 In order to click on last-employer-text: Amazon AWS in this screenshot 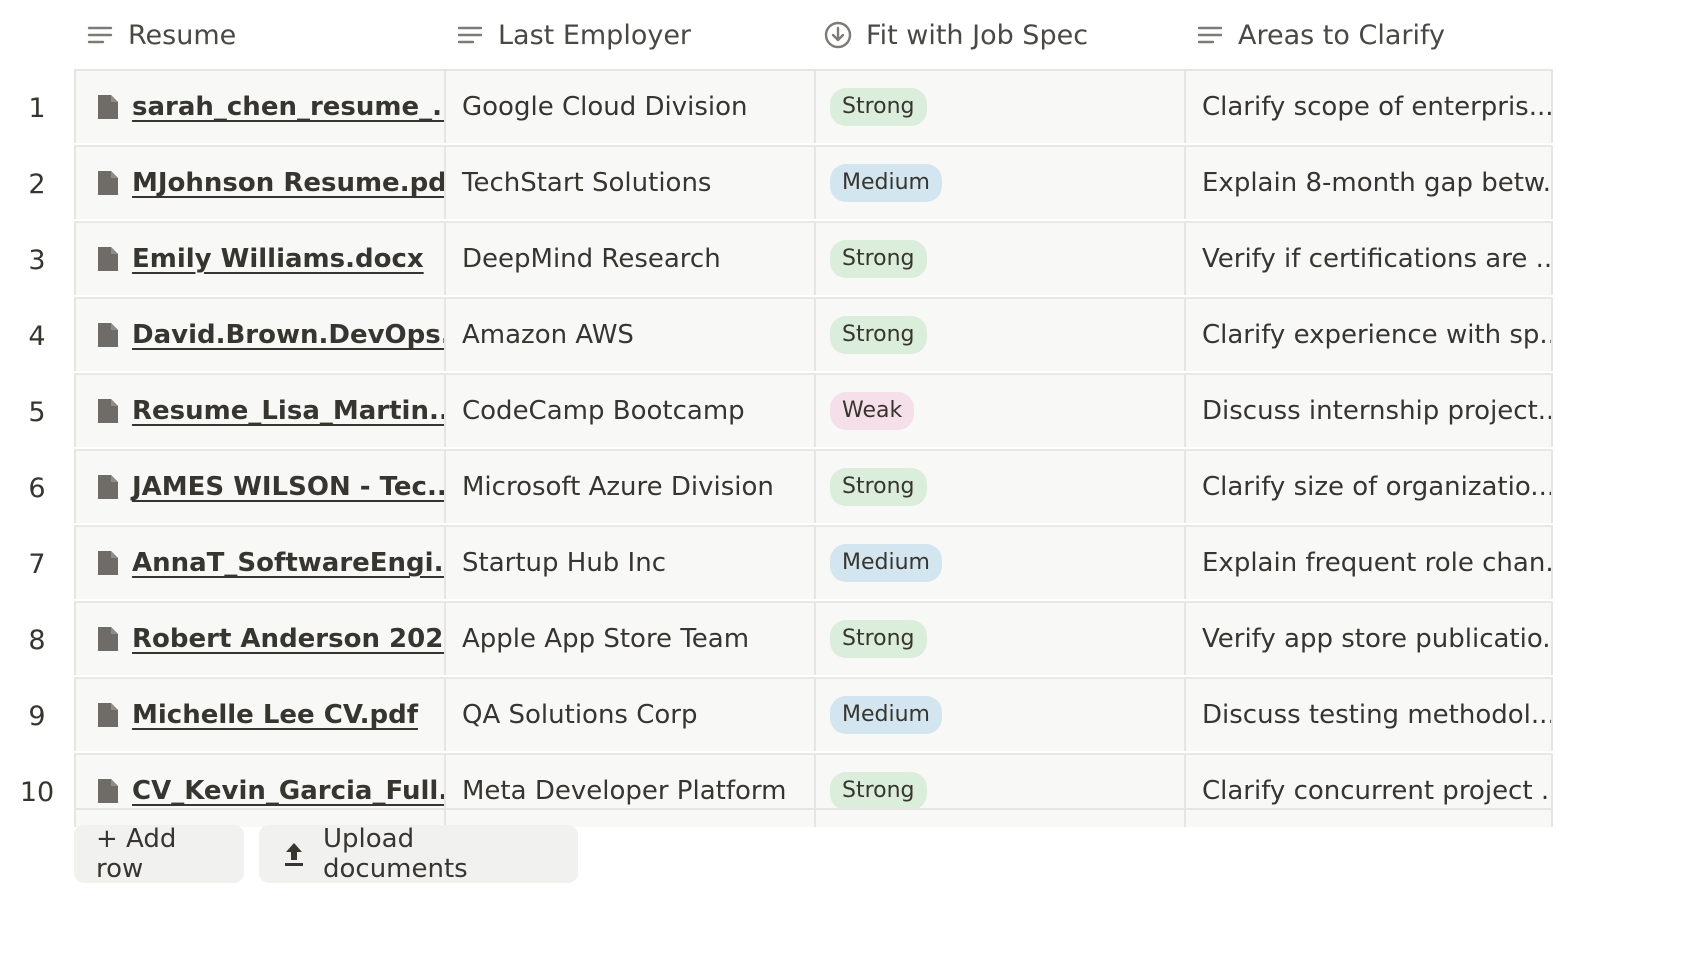, I will do `click(548, 335)`.